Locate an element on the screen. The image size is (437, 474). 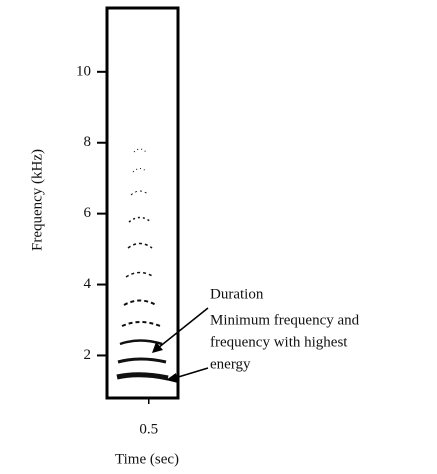
x-axis-label: Time (sec) is located at coordinates (147, 459).